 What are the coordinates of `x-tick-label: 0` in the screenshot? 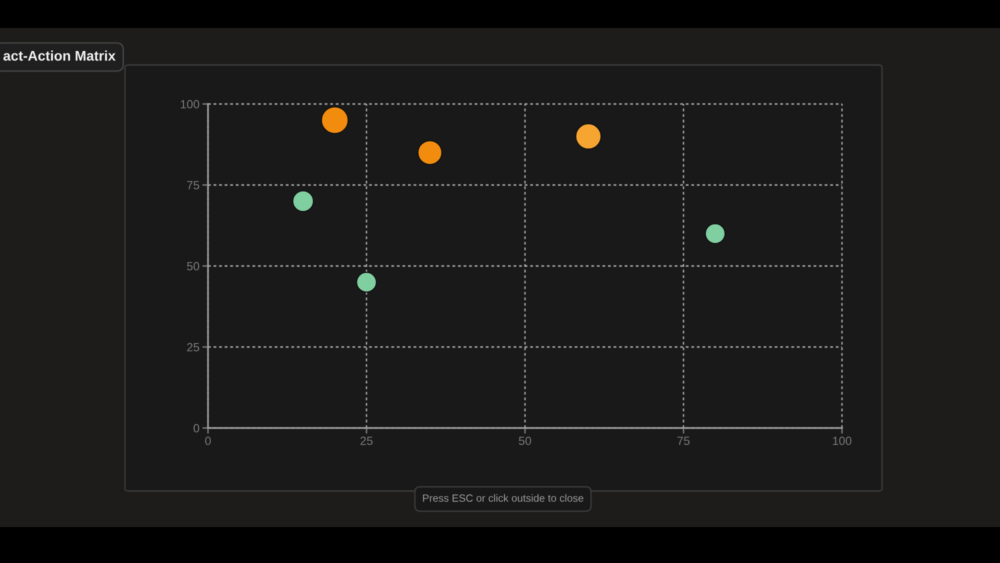 It's located at (208, 441).